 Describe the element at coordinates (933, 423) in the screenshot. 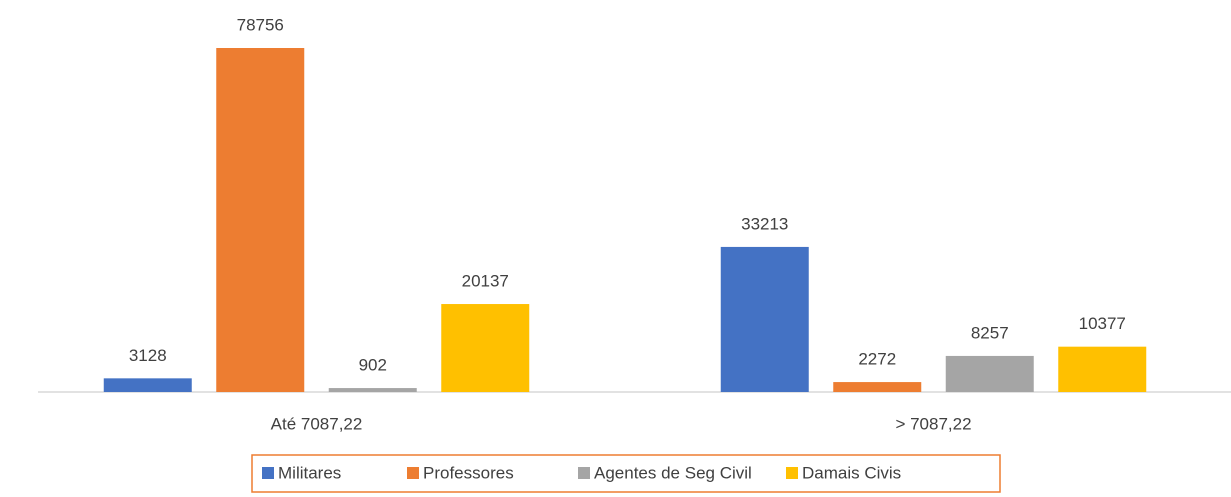

I see `x-tick-label: > 7087,22` at that location.